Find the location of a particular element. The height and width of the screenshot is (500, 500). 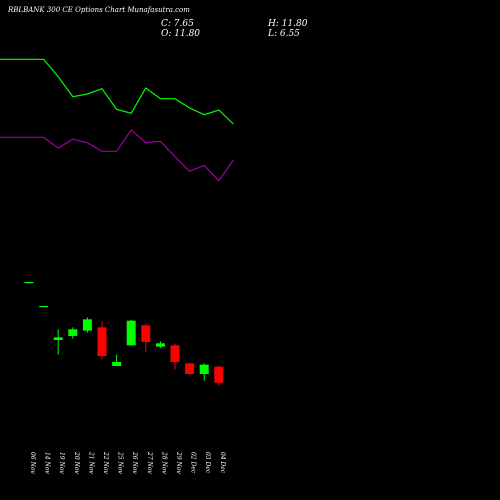

x-tick-label: 06 Nov is located at coordinates (32, 463).